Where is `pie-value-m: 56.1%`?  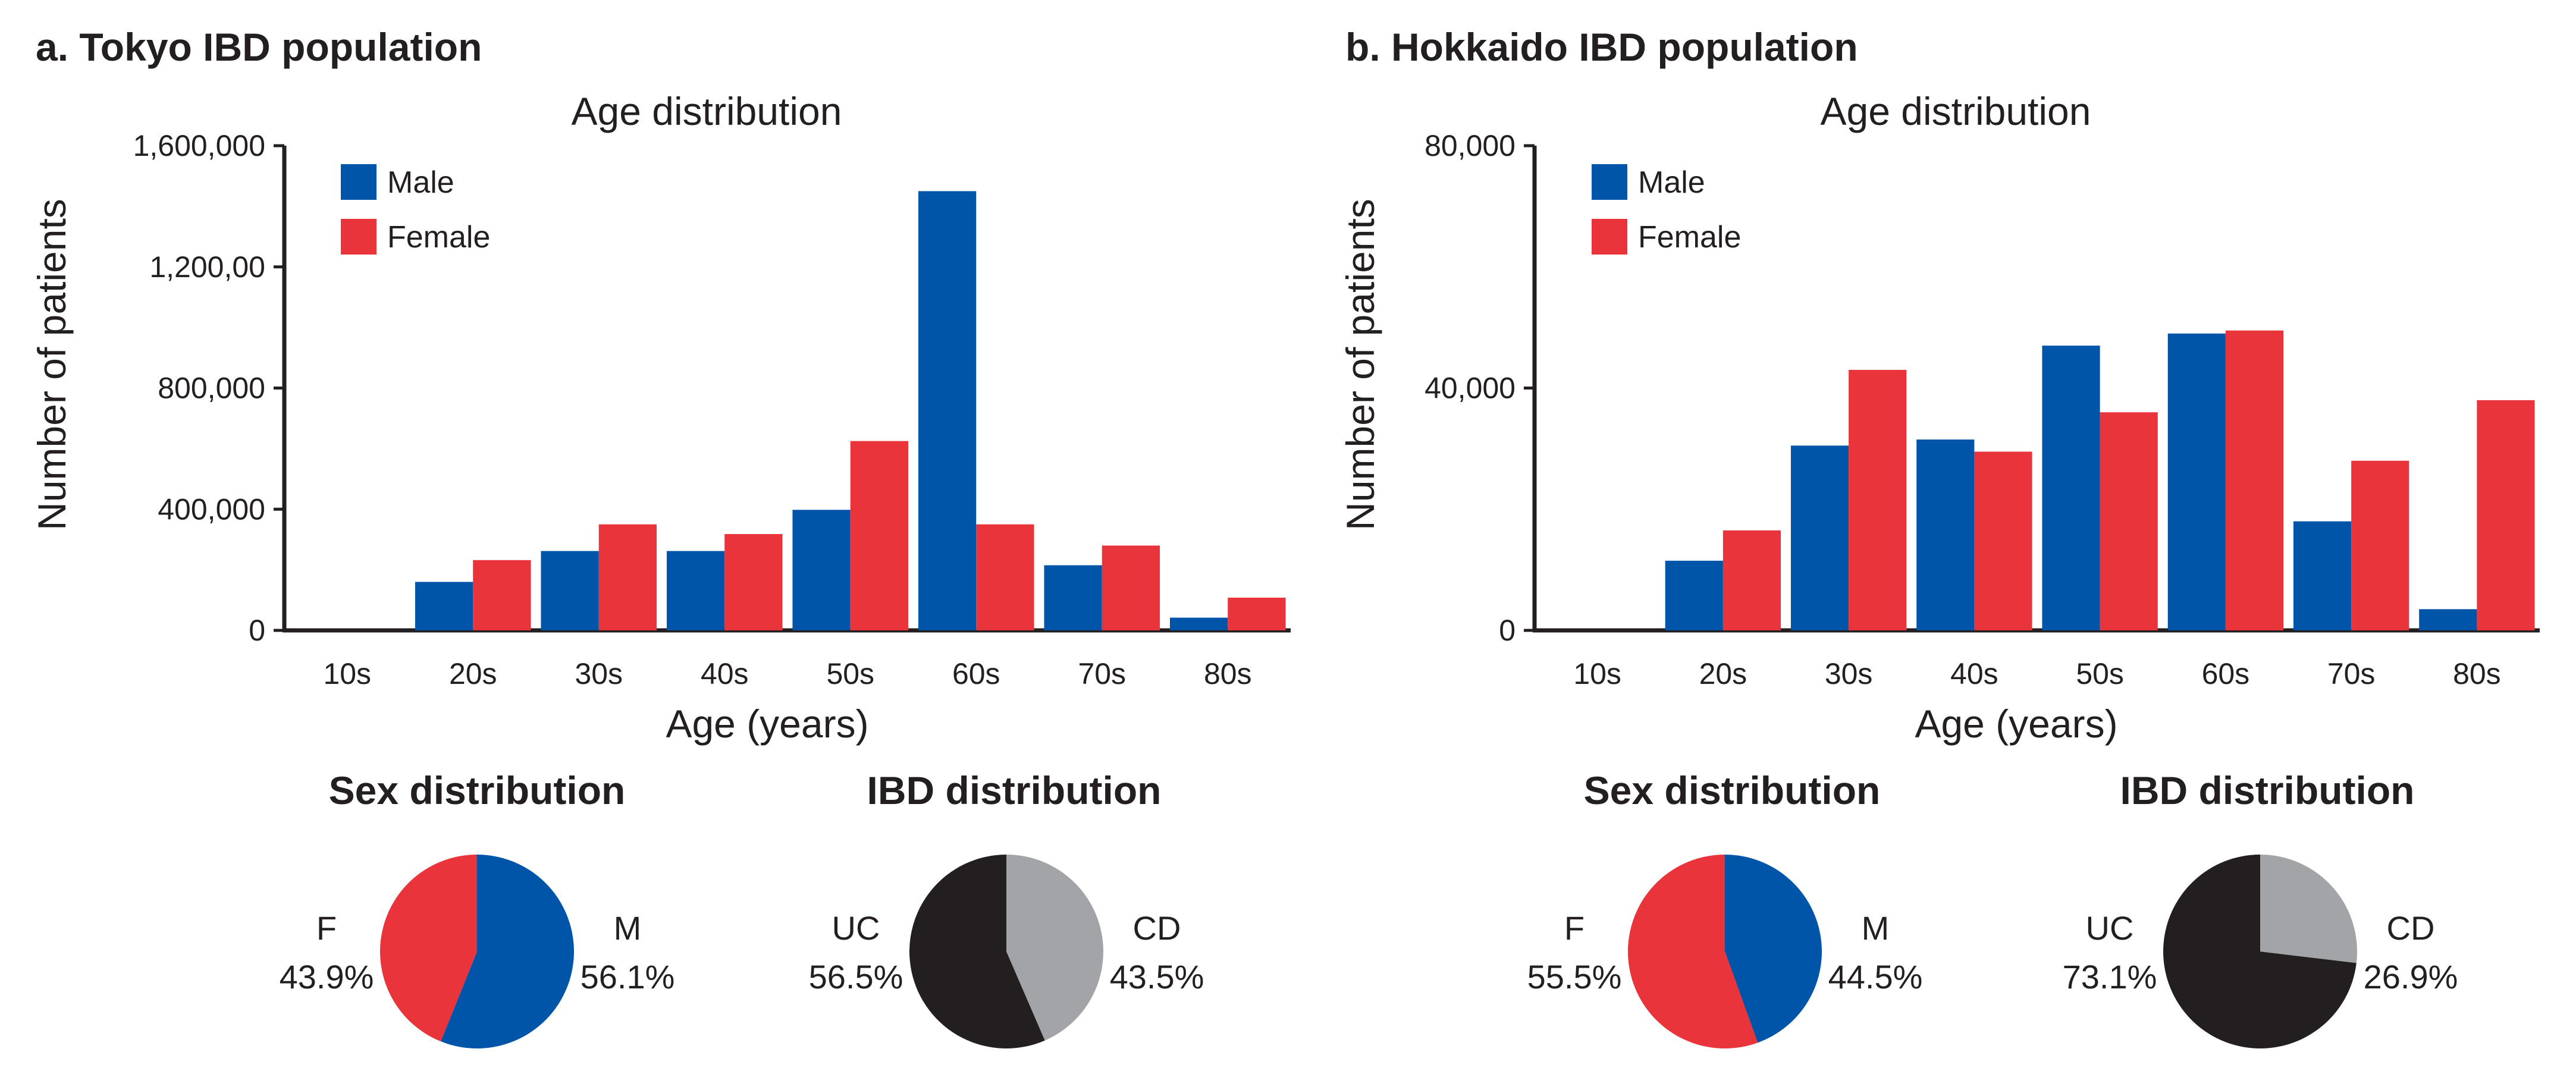
pie-value-m: 56.1% is located at coordinates (628, 977).